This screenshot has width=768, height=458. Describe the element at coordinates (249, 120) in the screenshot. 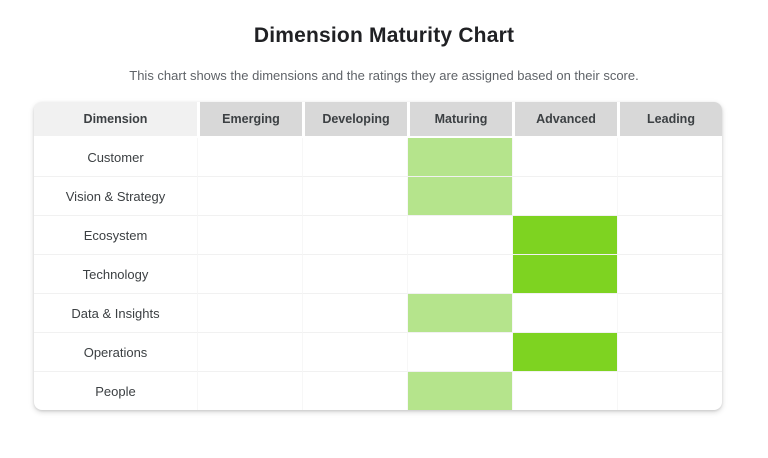

I see `column-header-emerging: Emerging` at that location.